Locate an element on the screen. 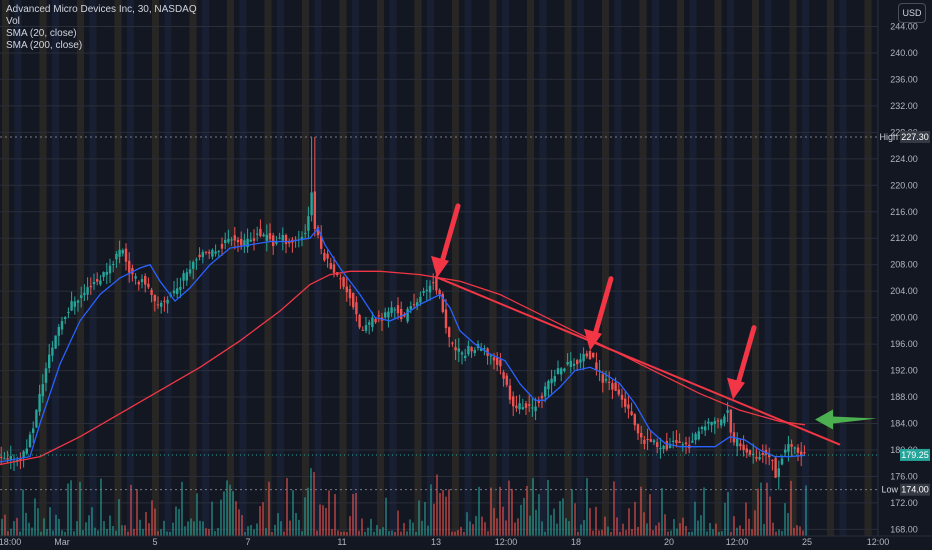  price-tick-label: 188.00 is located at coordinates (904, 397).